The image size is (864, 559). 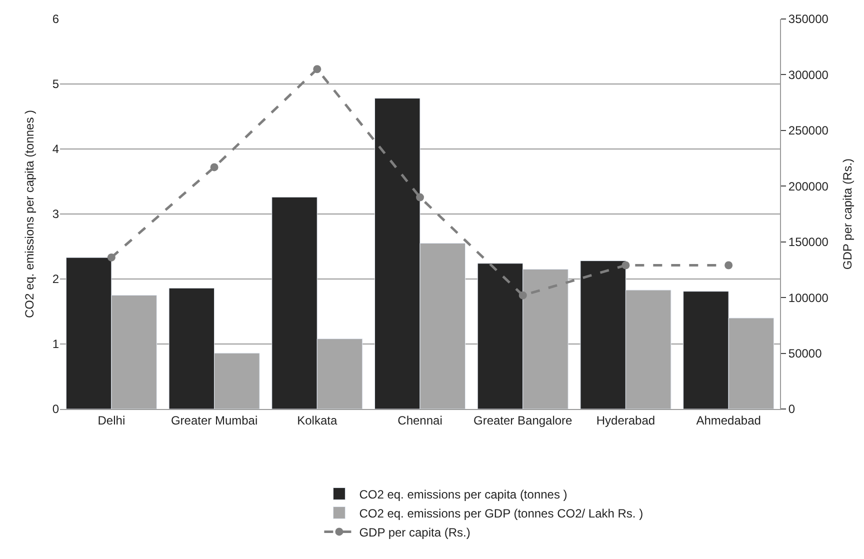 I want to click on y-tick-label: 4, so click(x=56, y=149).